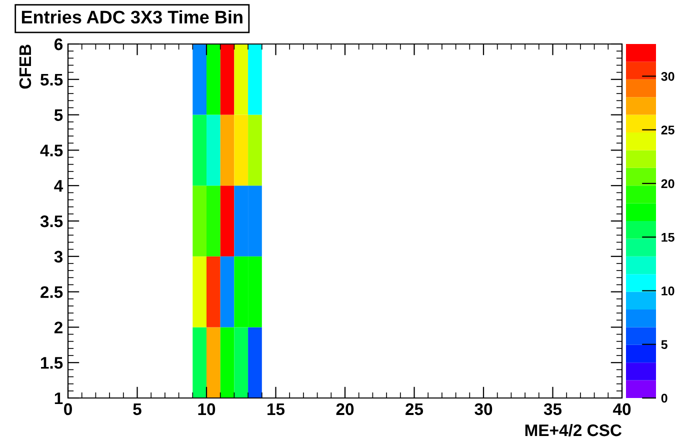 This screenshot has width=692, height=444. What do you see at coordinates (664, 345) in the screenshot?
I see `color-bar-label: 5` at bounding box center [664, 345].